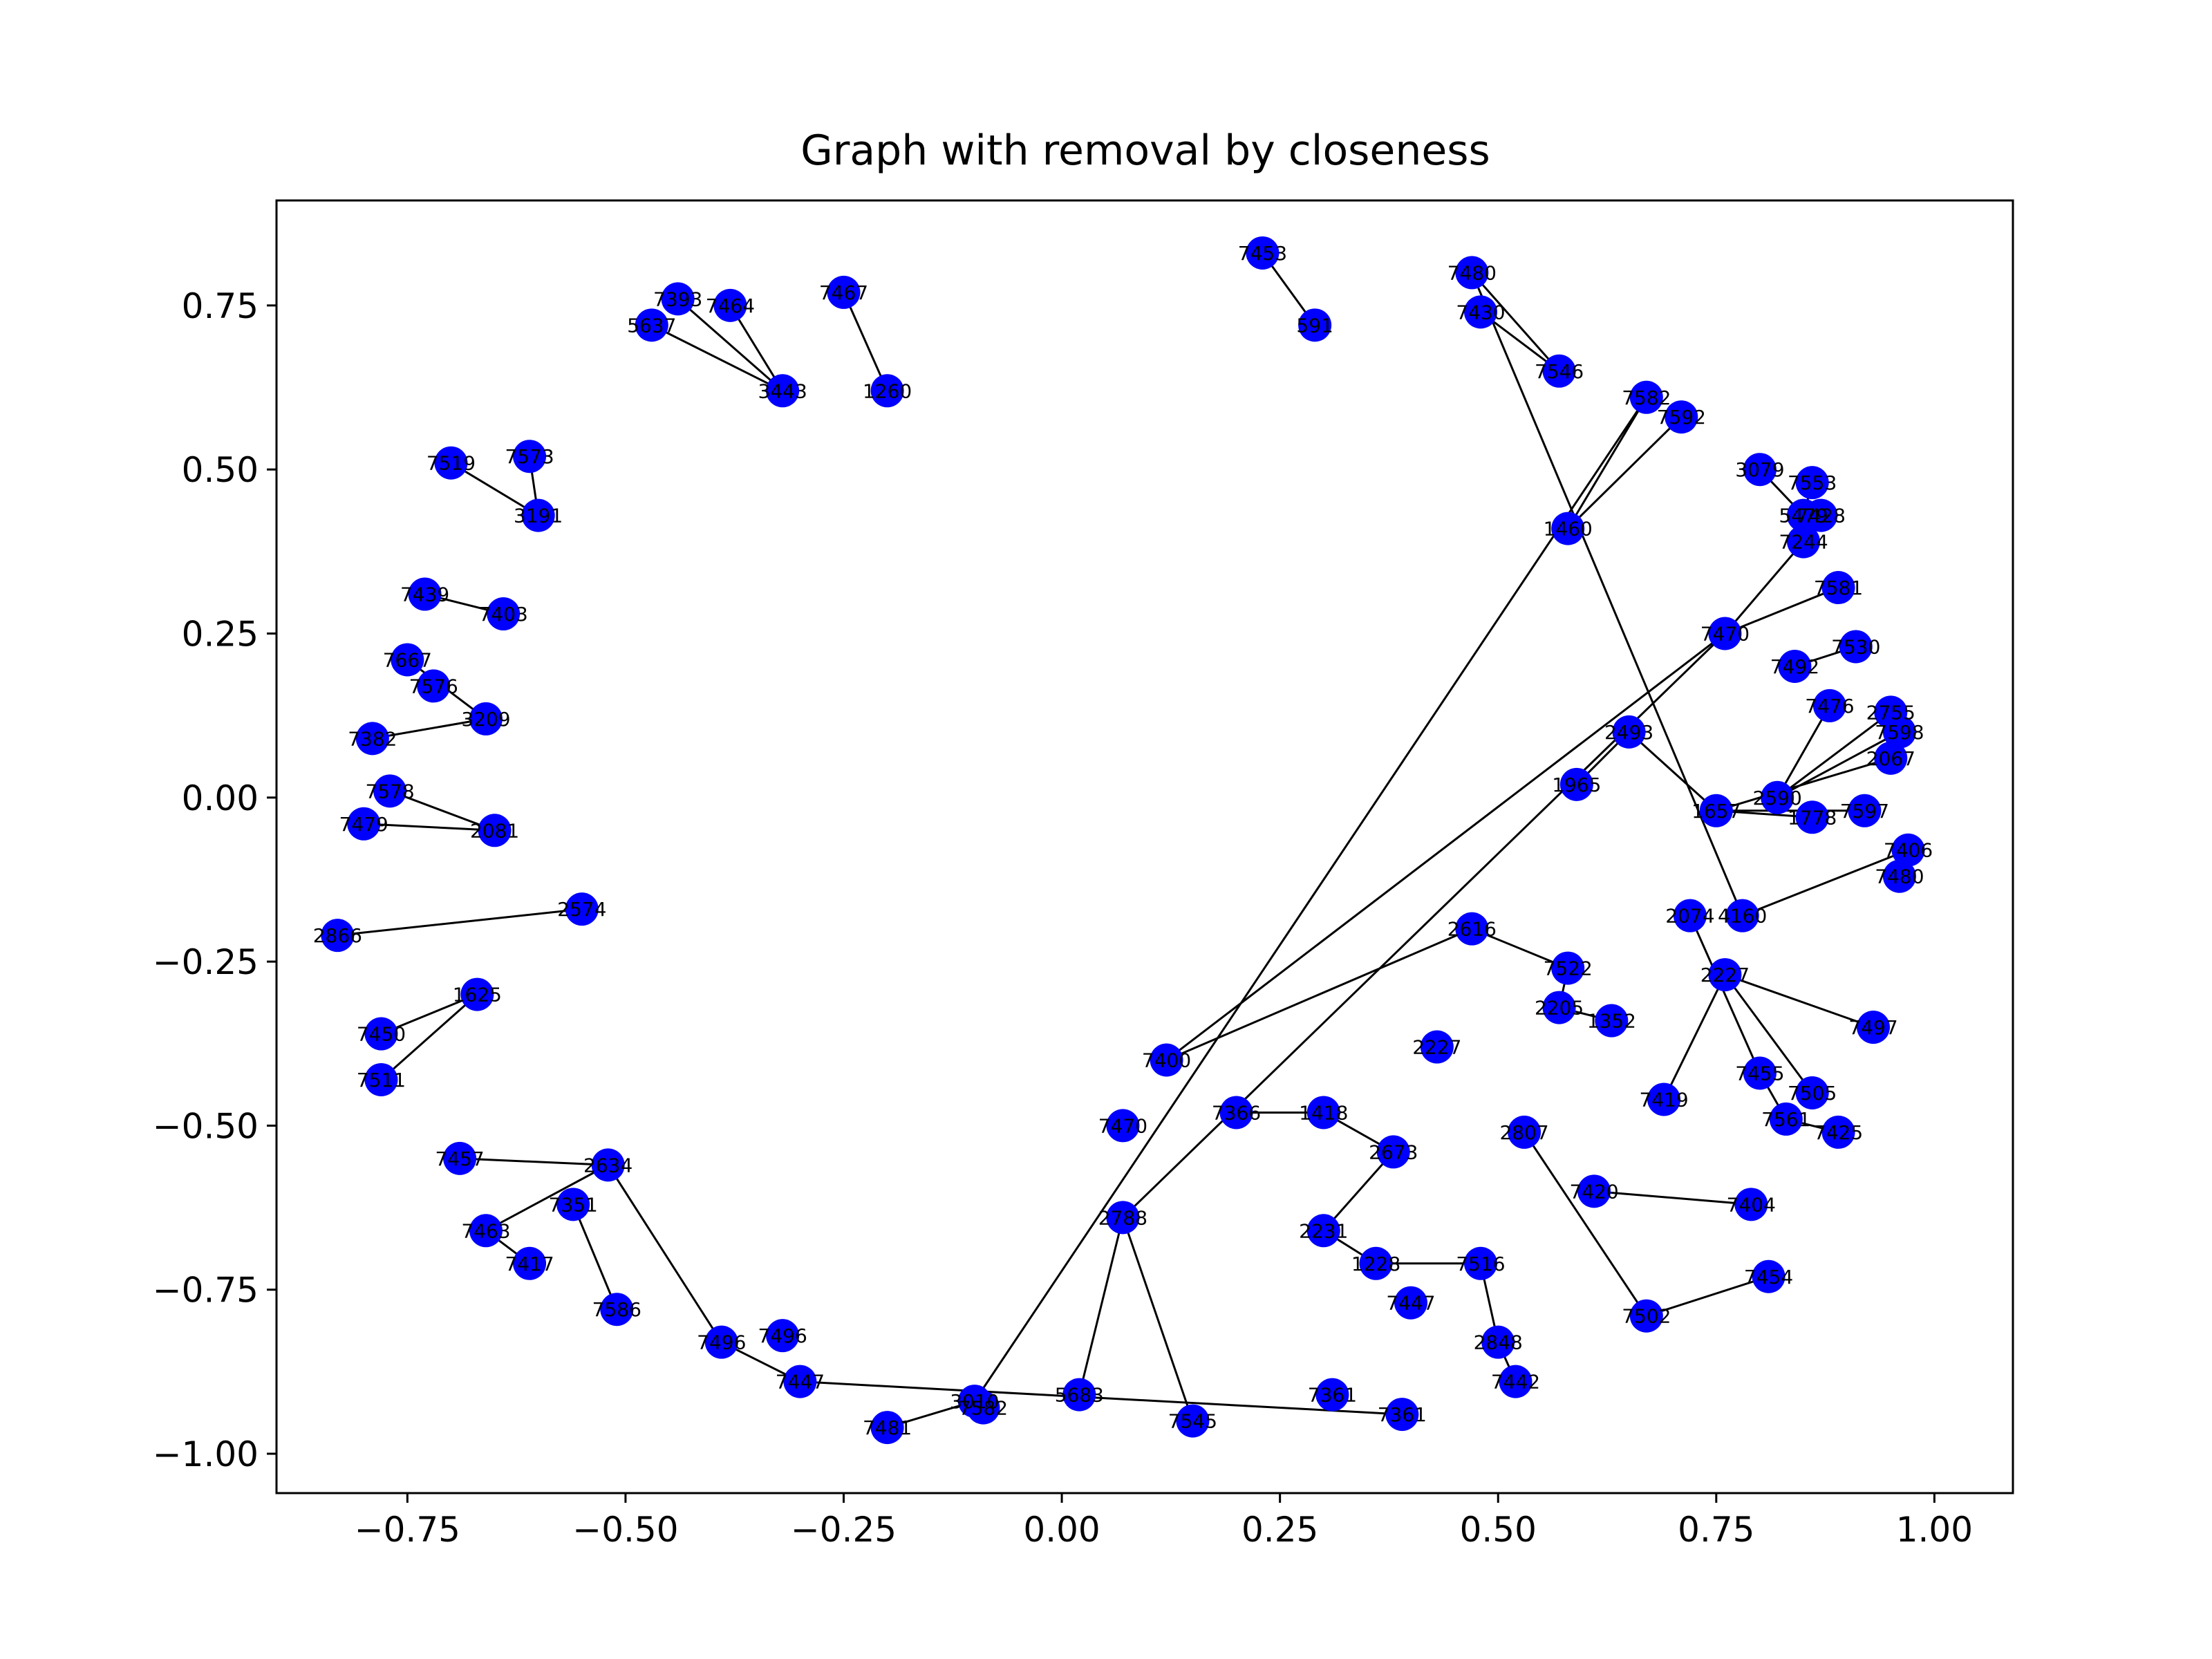 This screenshot has height=1659, width=2212. I want to click on node-label: 7382, so click(372, 739).